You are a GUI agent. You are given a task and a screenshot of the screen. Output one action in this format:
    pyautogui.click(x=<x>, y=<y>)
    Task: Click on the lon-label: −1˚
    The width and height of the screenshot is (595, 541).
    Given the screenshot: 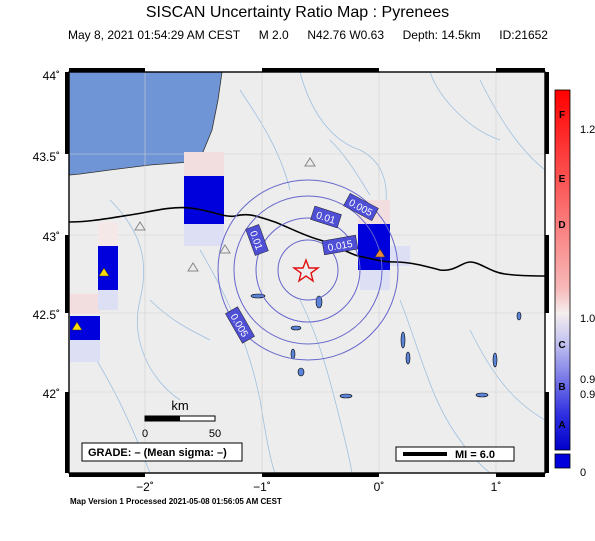 What is the action you would take?
    pyautogui.click(x=262, y=487)
    